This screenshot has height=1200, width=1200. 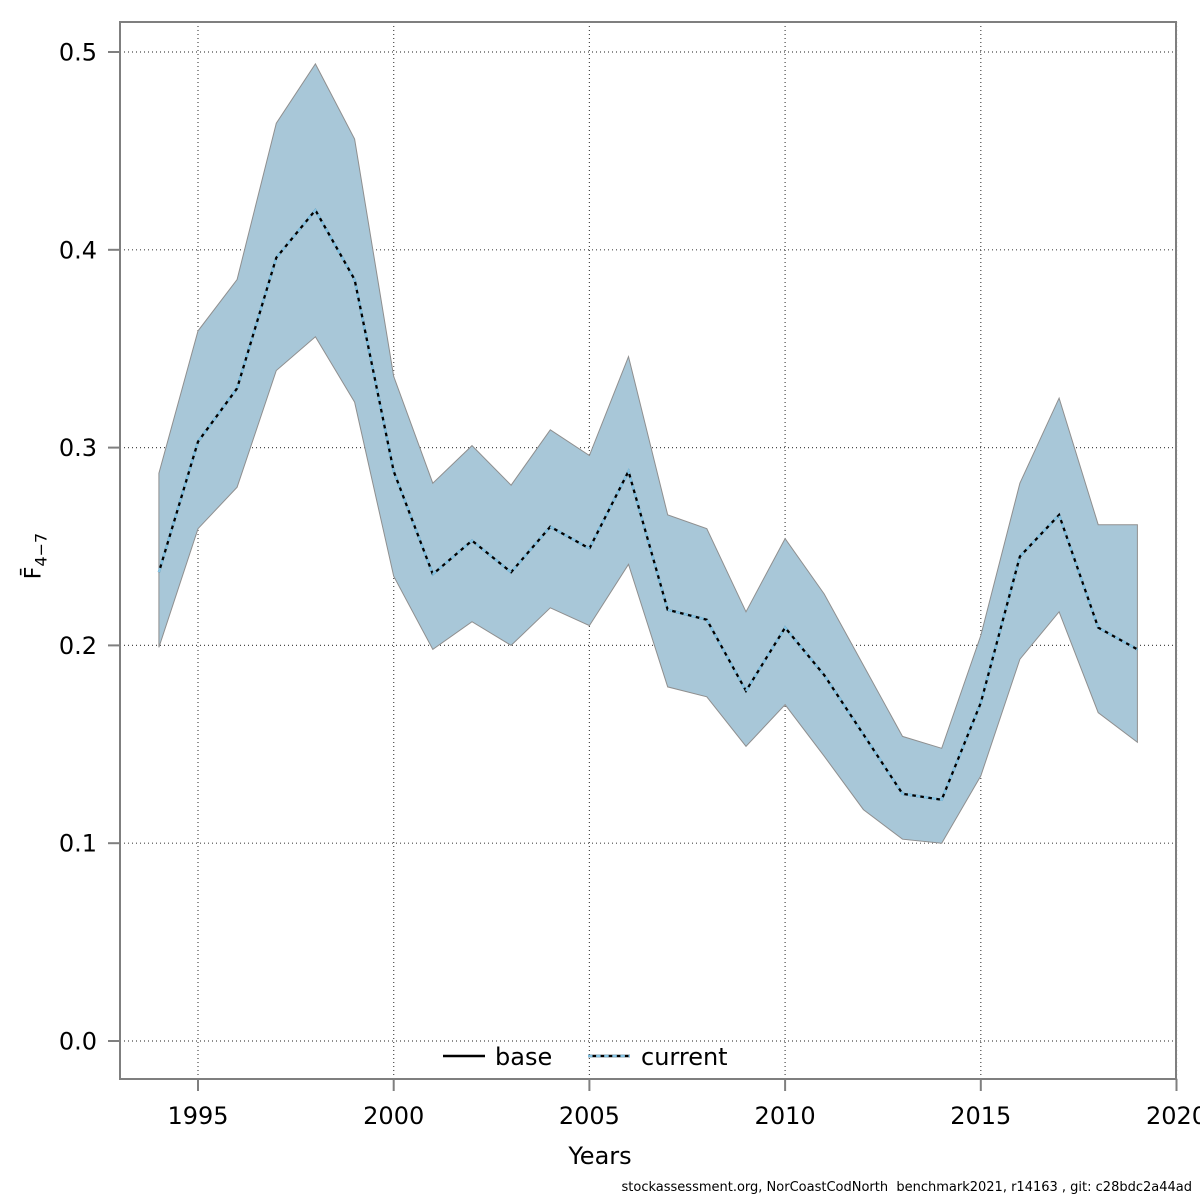 I want to click on legend-key-base-line, so click(x=464, y=1056).